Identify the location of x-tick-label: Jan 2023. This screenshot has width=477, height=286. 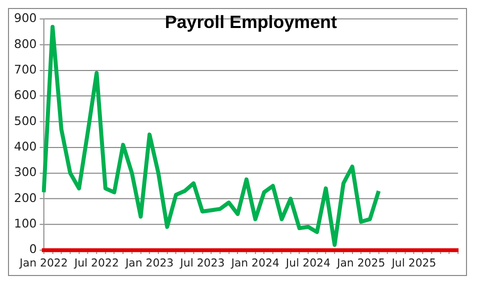
(149, 263).